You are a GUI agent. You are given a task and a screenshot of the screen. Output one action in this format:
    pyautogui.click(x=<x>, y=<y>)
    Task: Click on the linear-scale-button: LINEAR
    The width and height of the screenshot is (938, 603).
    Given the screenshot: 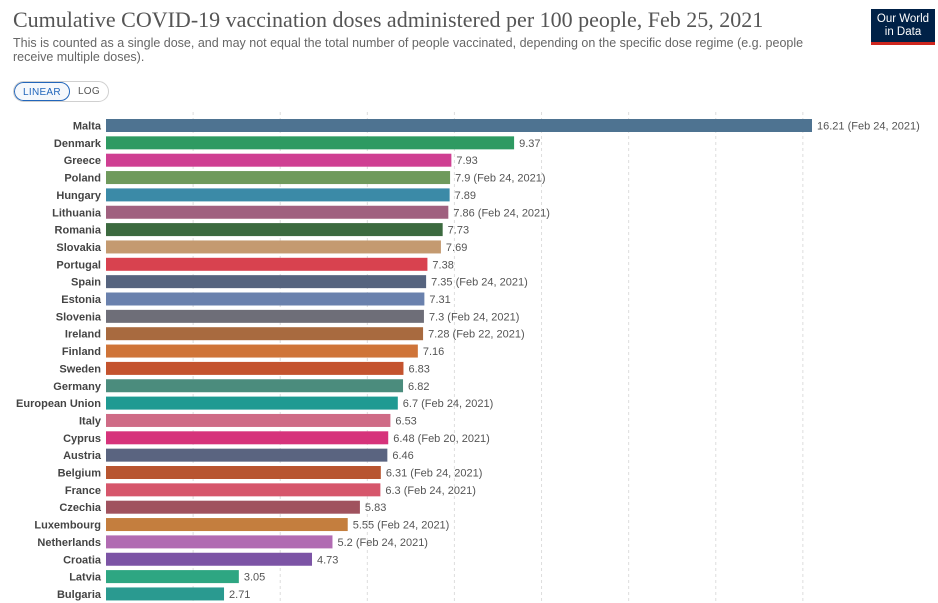 What is the action you would take?
    pyautogui.click(x=42, y=91)
    